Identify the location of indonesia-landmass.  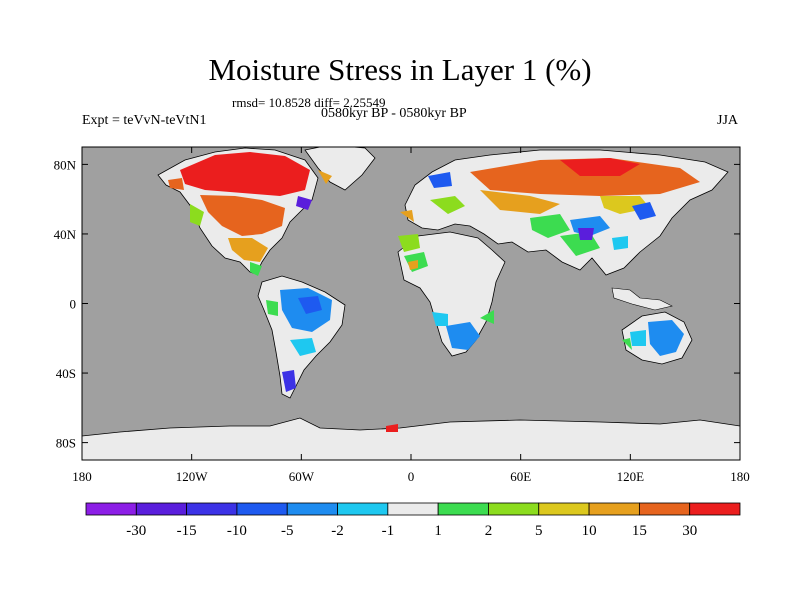
(642, 299).